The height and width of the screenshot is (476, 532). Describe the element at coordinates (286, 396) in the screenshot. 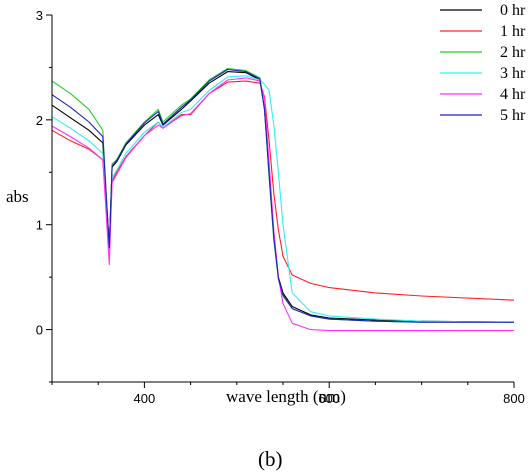

I see `x-axis-title: wave length (nm)` at that location.